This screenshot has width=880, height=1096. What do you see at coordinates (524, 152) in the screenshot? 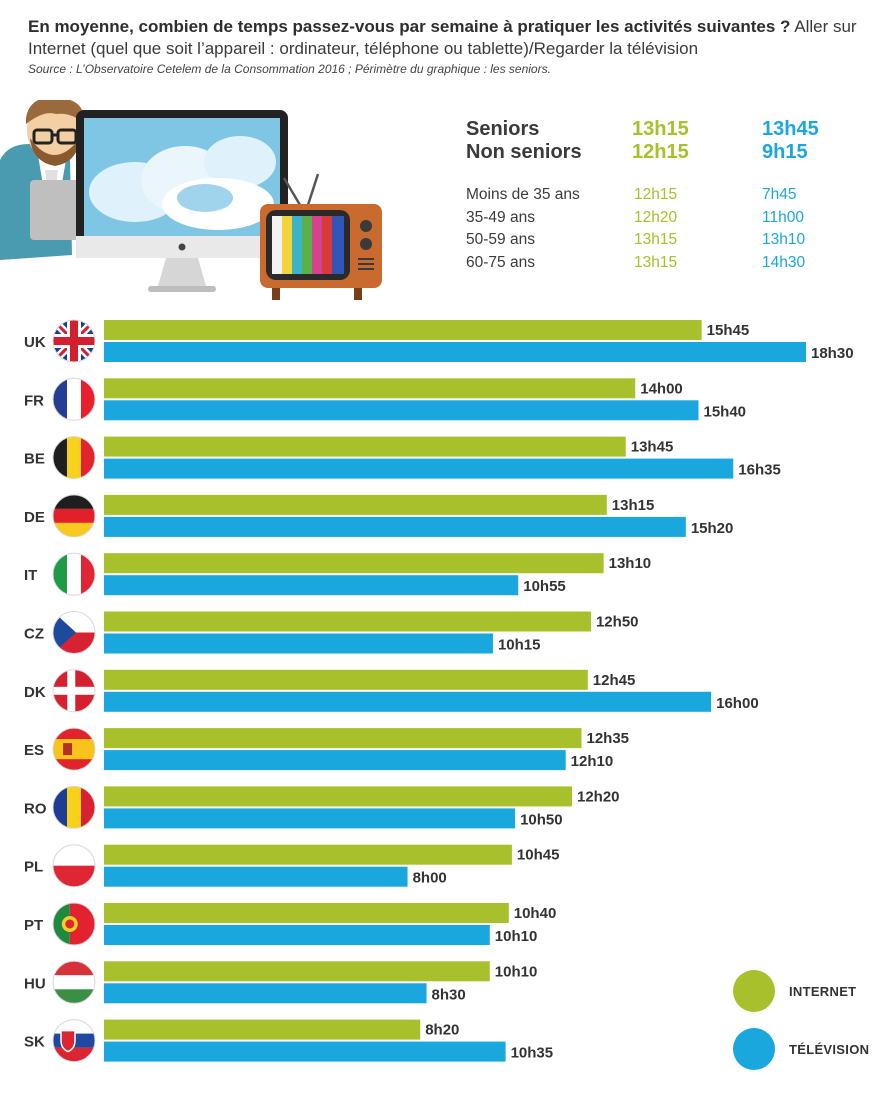
I see `summary-label: Non seniors` at bounding box center [524, 152].